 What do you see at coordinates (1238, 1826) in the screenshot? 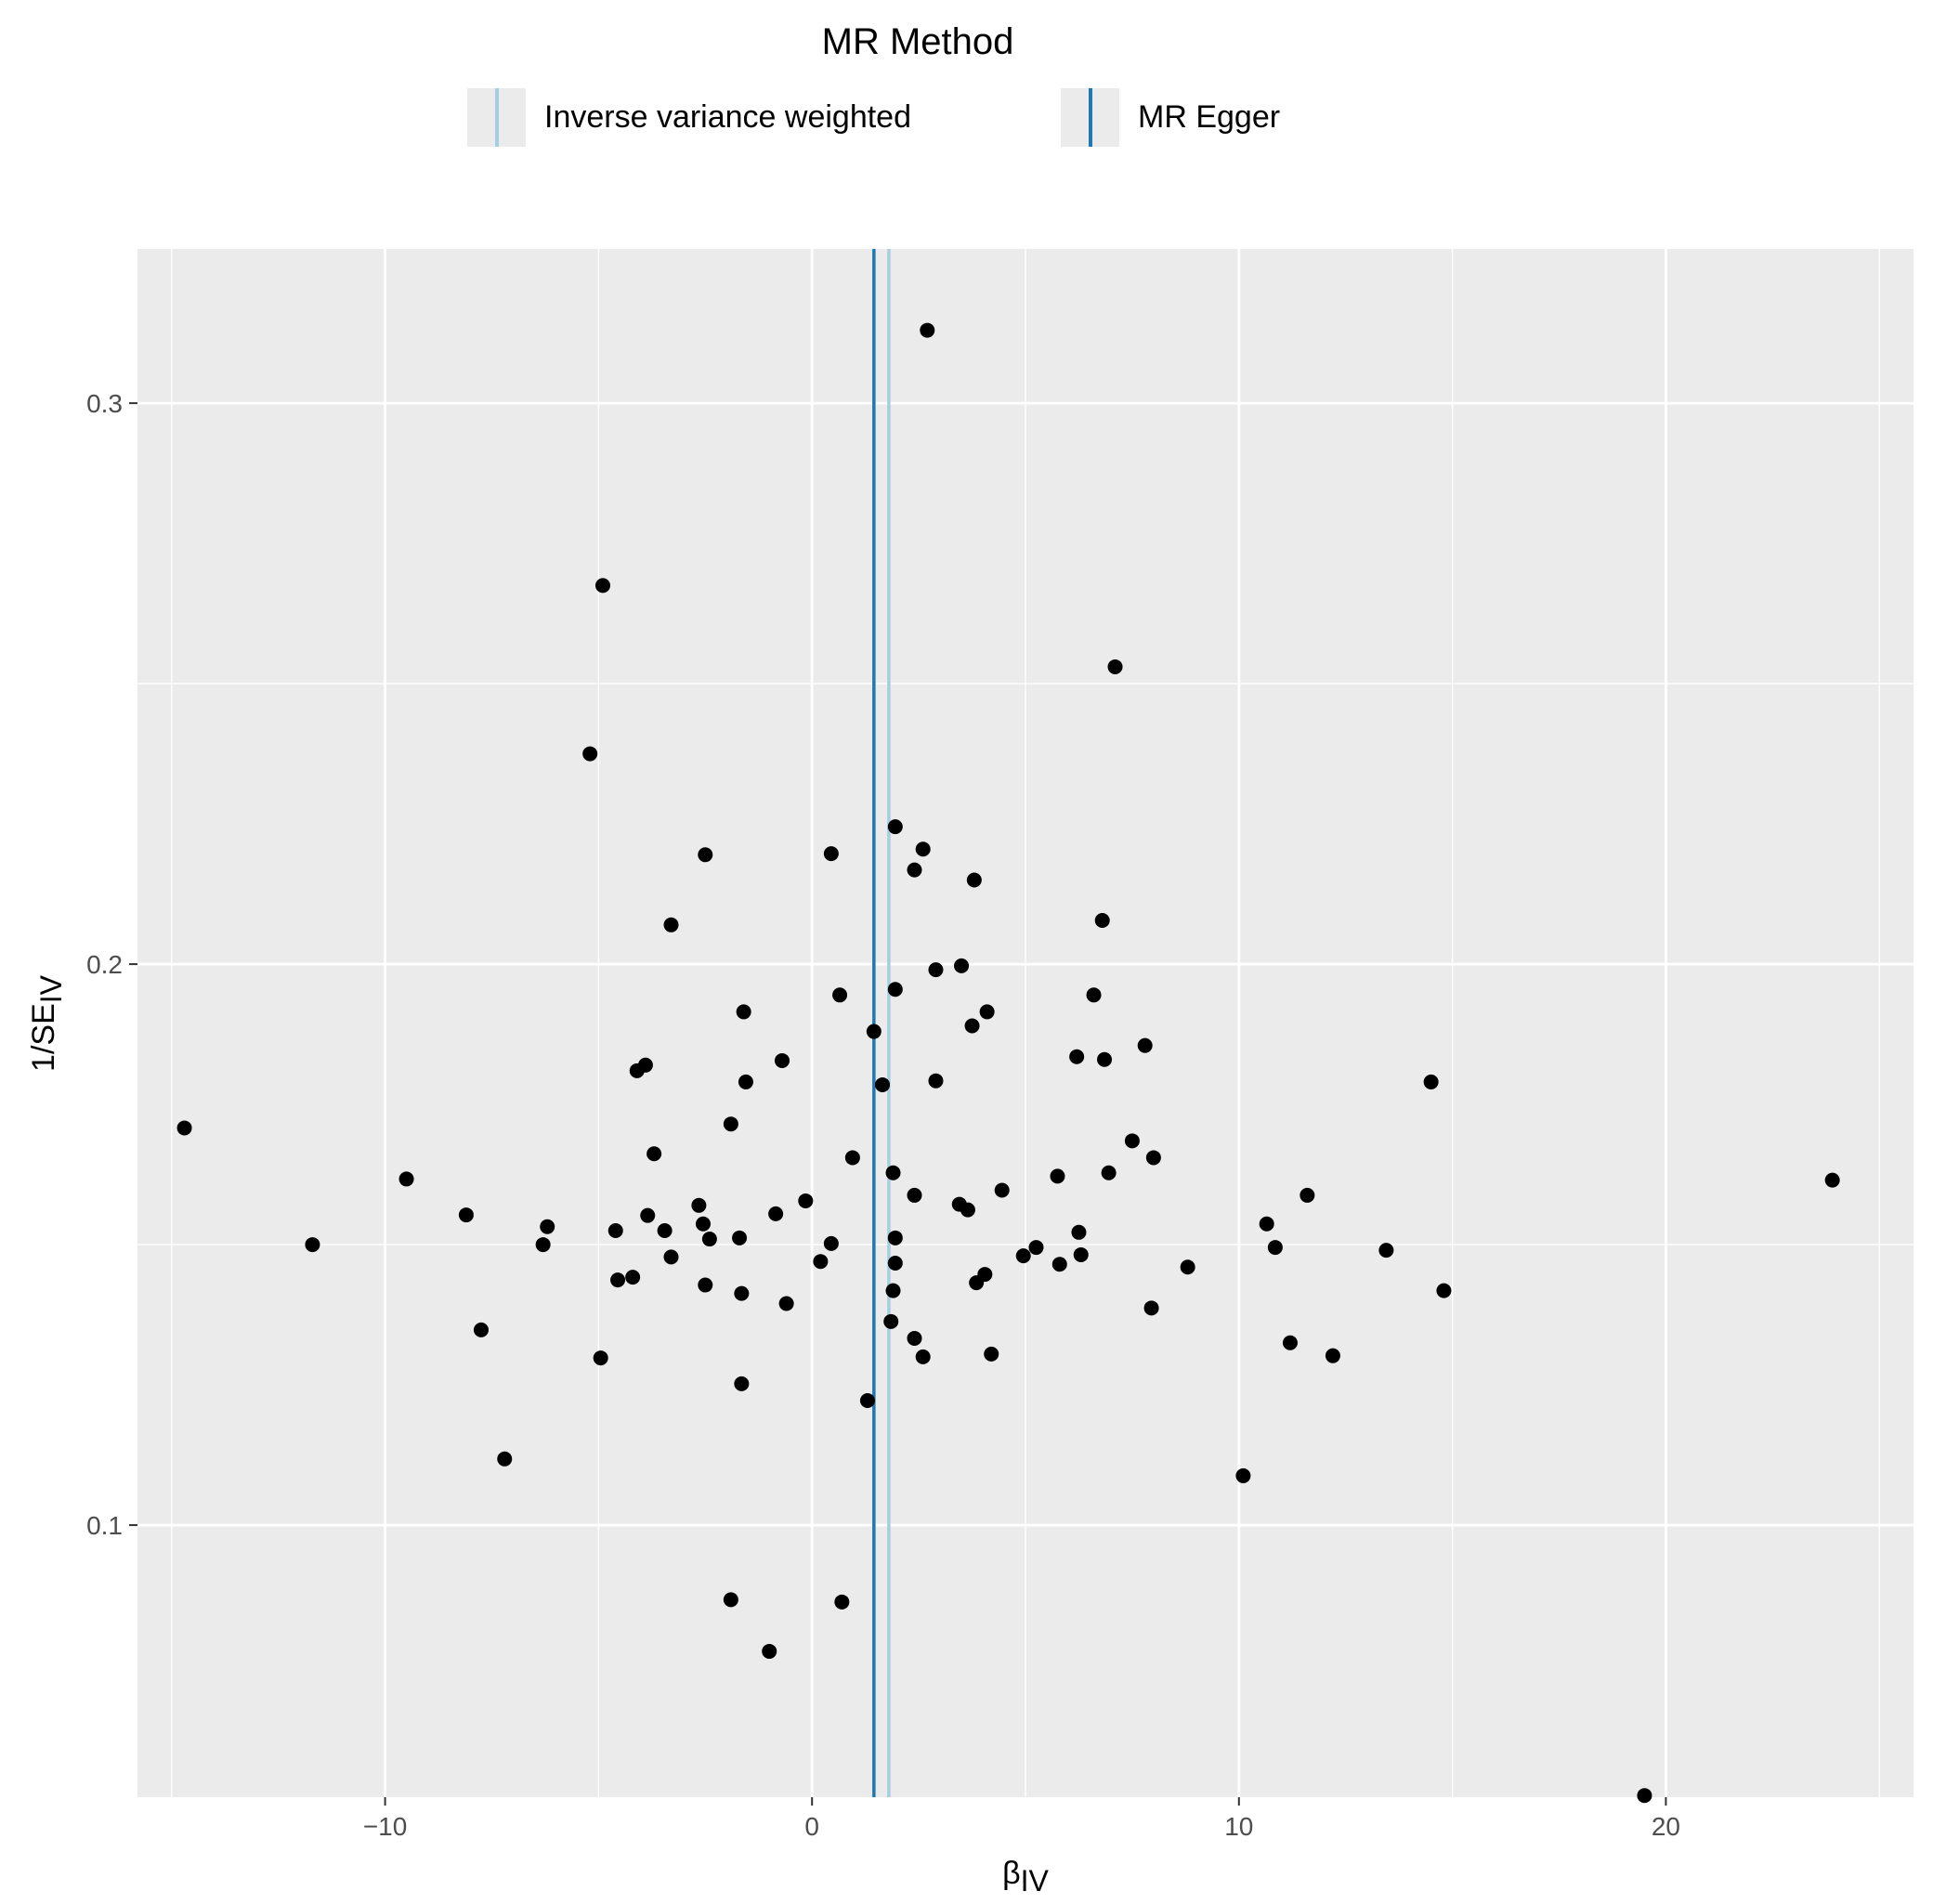
I see `x-tick-label: 10` at bounding box center [1238, 1826].